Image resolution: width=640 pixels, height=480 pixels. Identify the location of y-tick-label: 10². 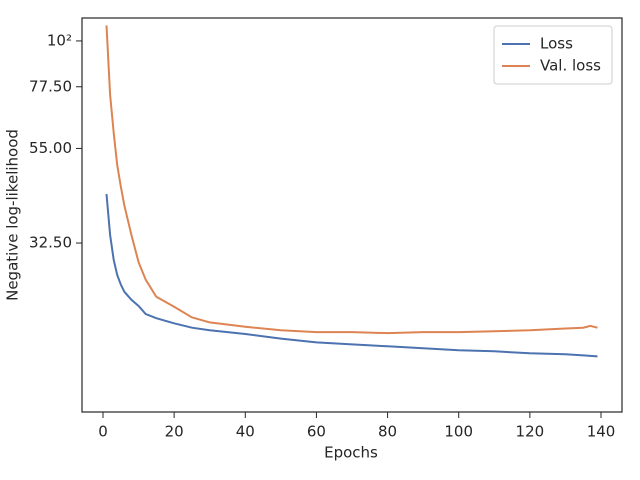
(59, 40).